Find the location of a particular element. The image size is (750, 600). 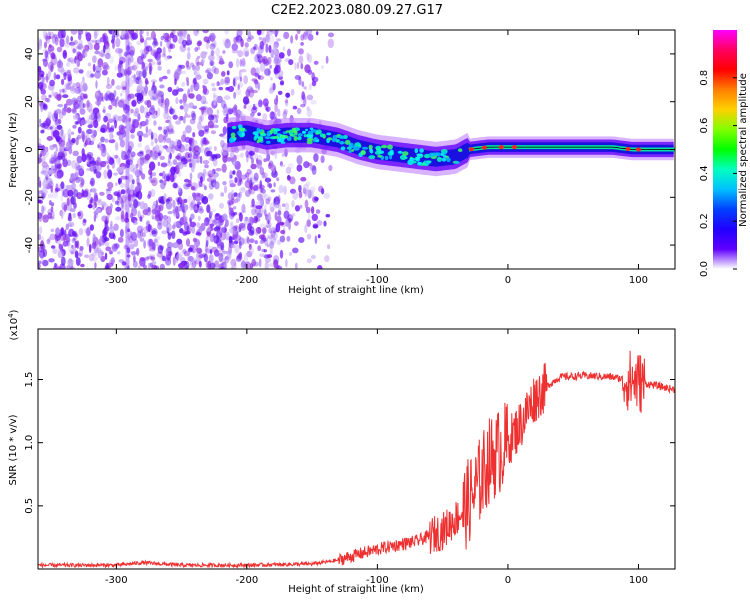

noise-band is located at coordinates (127, 149).